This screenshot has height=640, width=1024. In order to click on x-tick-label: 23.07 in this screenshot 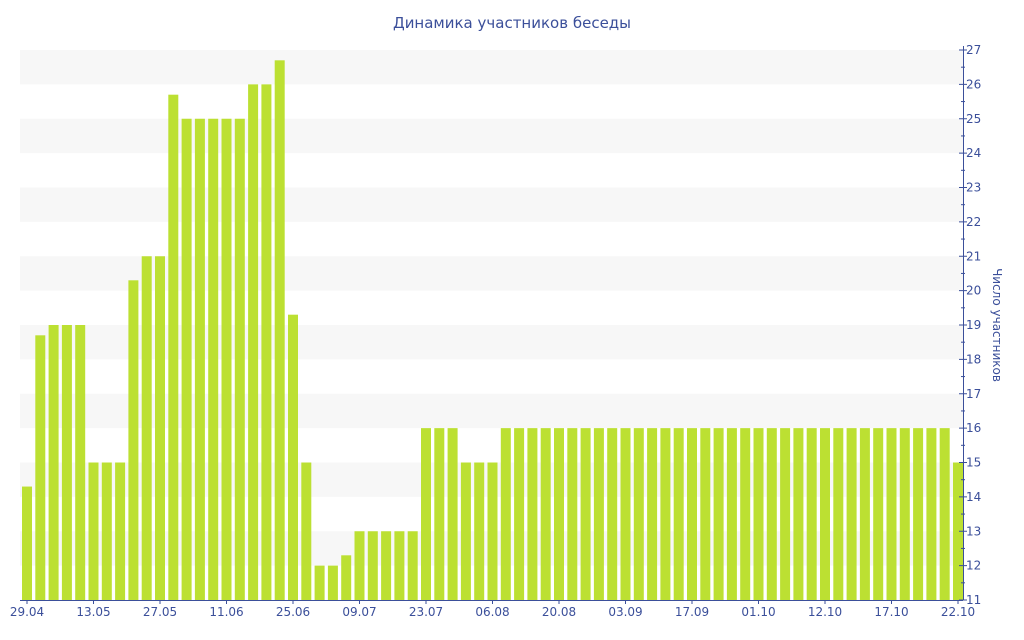, I will do `click(426, 612)`.